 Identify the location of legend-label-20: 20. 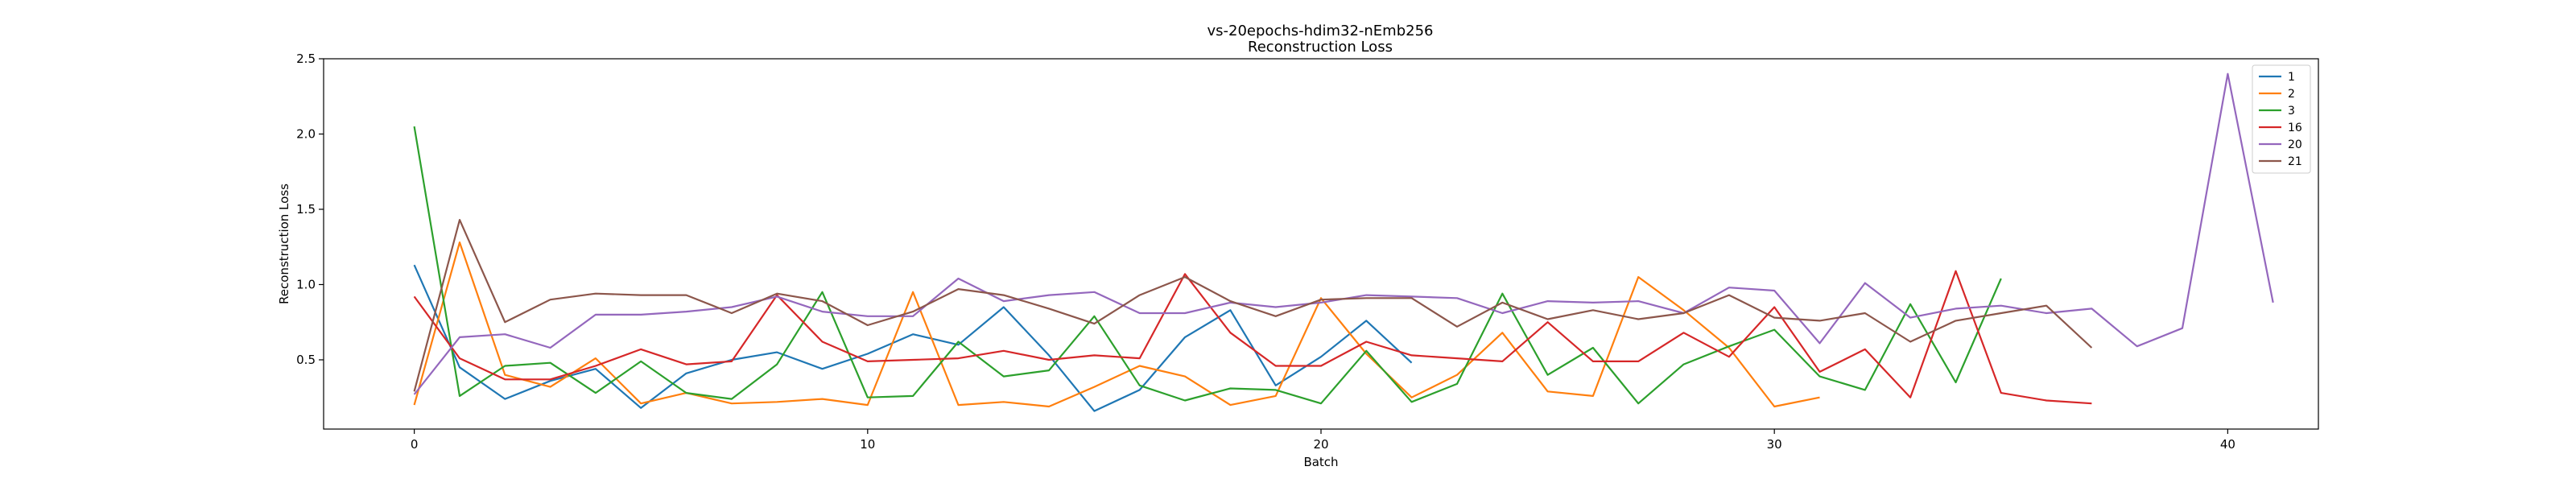
(2295, 144).